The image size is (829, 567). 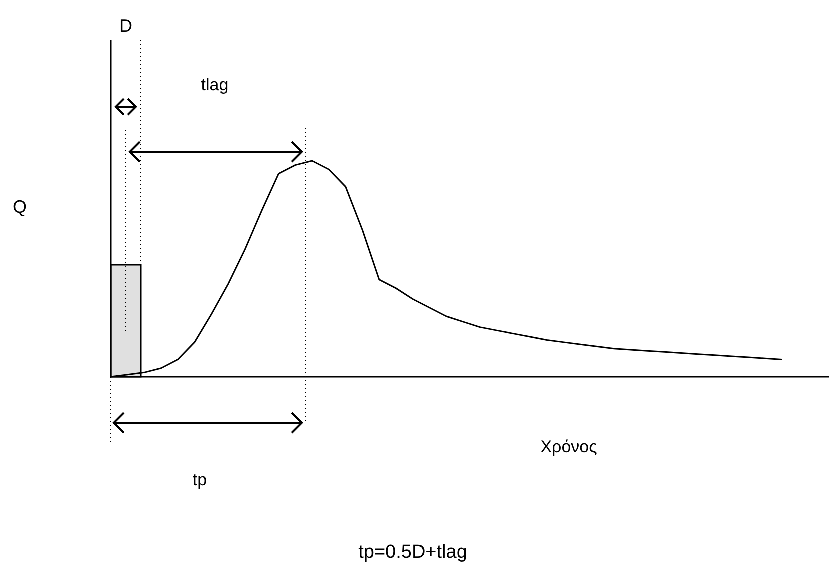 I want to click on text: tlag, so click(x=215, y=84).